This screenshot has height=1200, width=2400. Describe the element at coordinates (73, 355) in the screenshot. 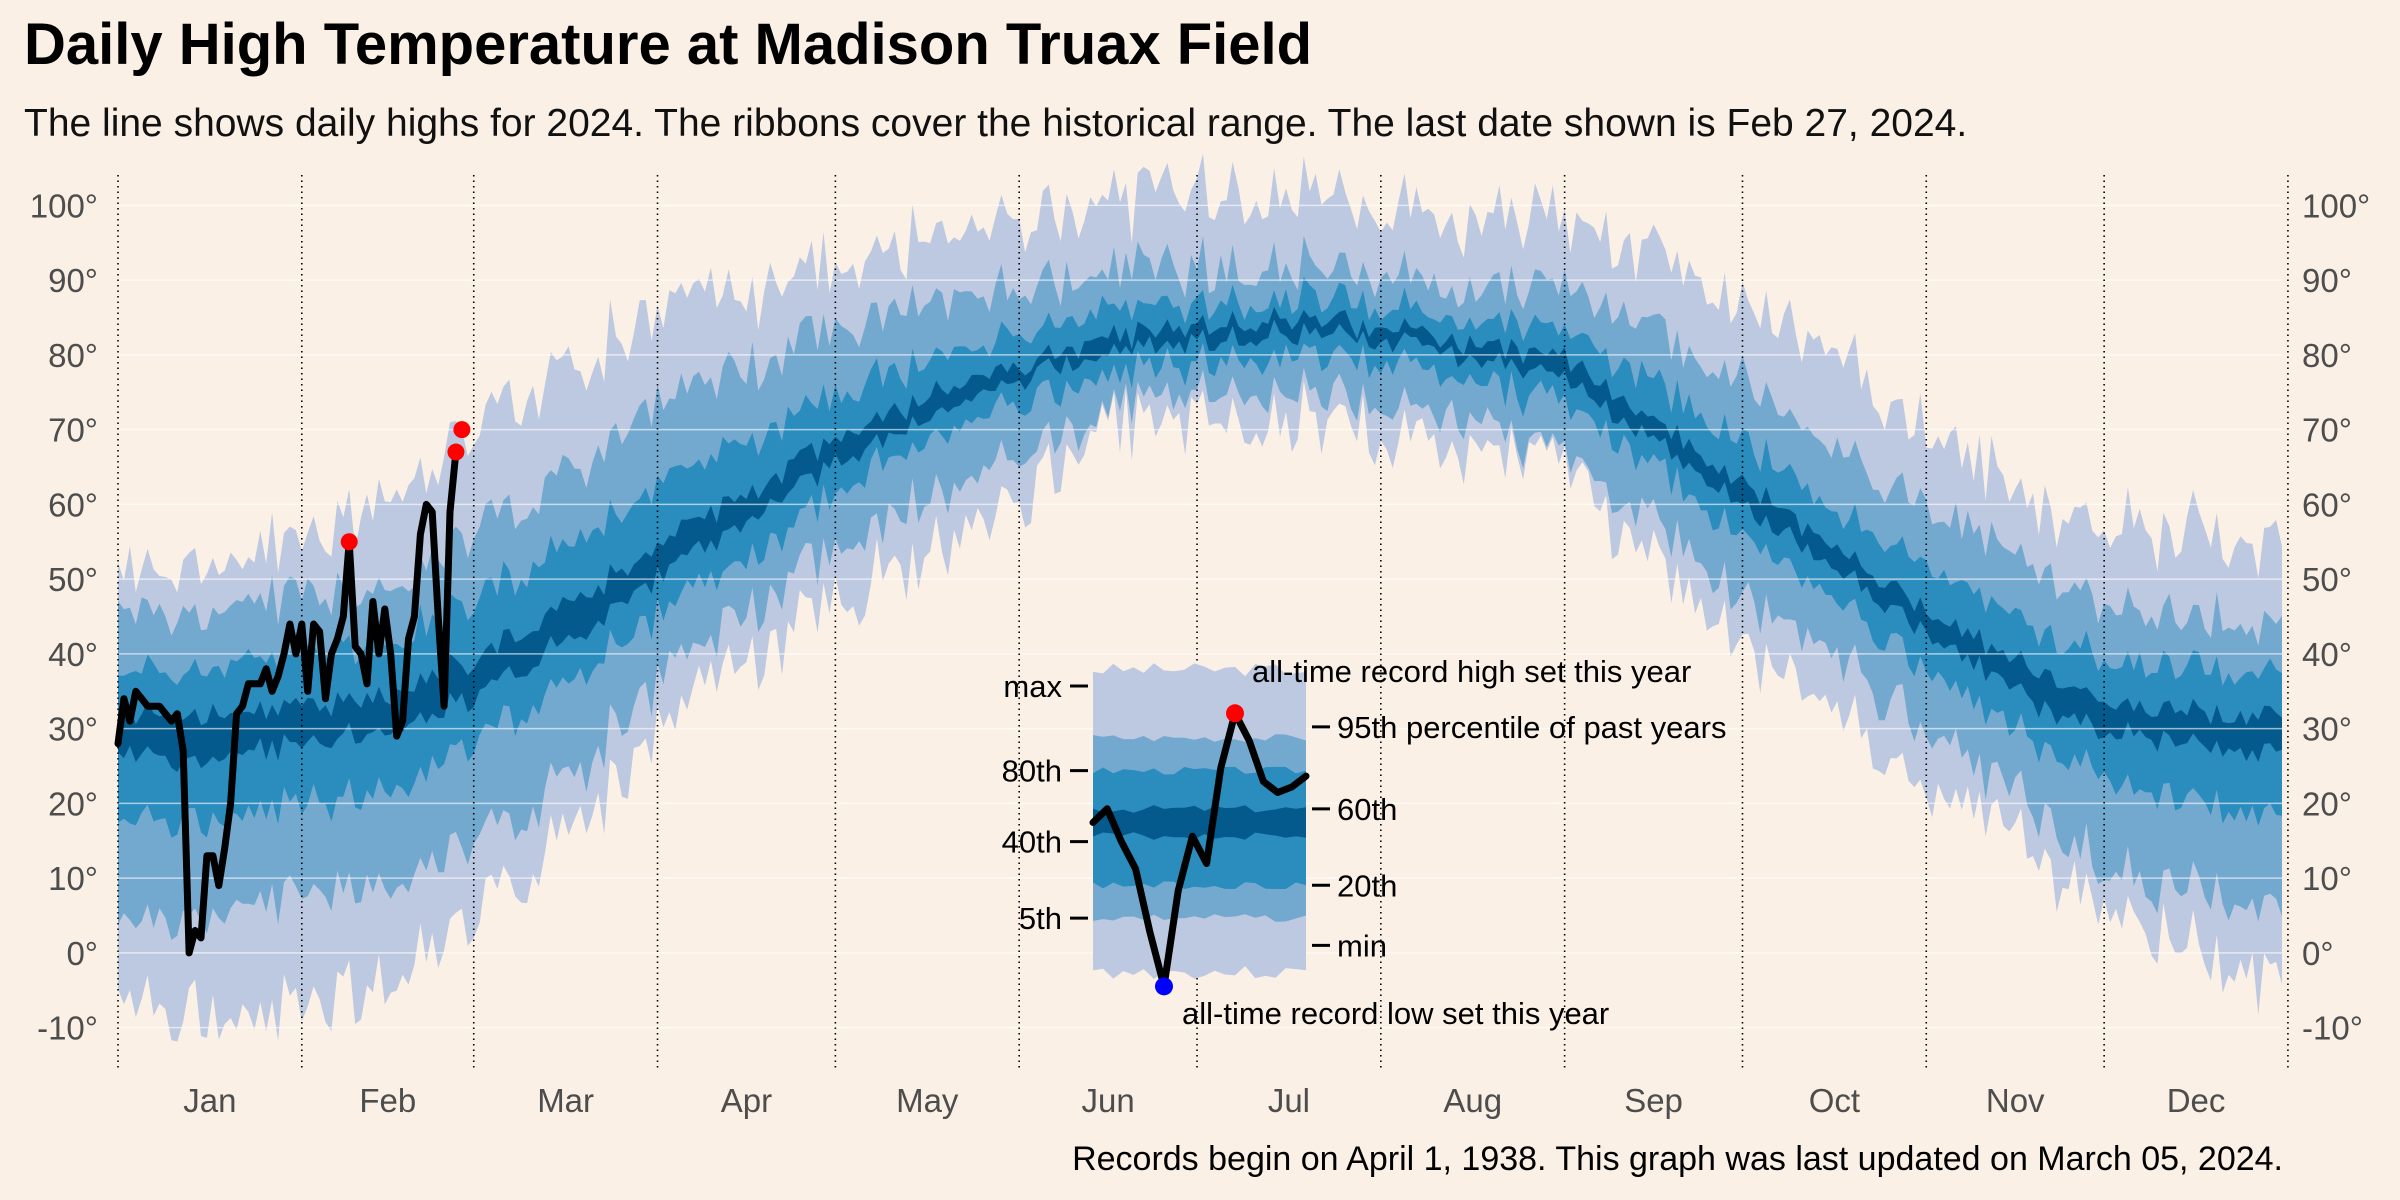

I see `y-tick-label-left: 80°` at that location.